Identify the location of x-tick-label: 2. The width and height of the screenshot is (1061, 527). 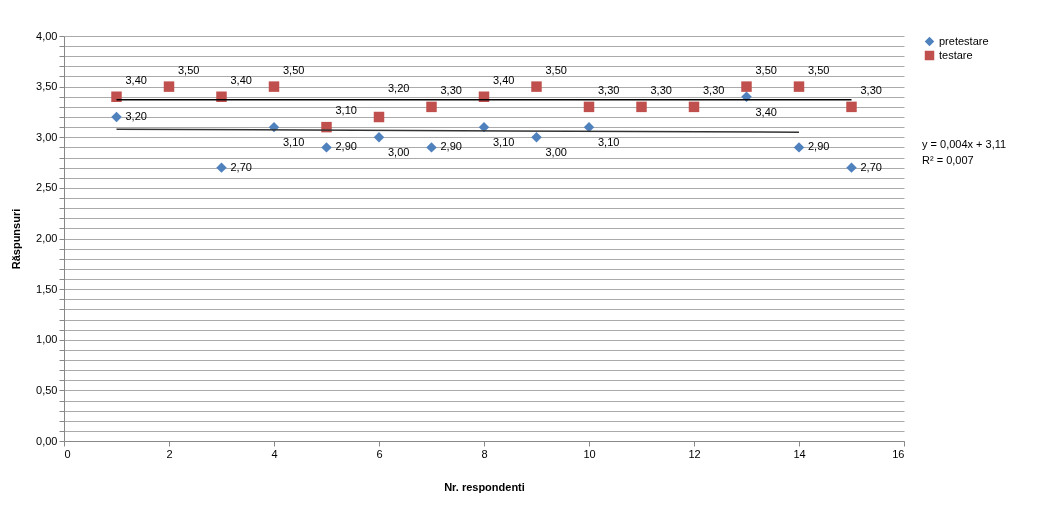
(169, 453).